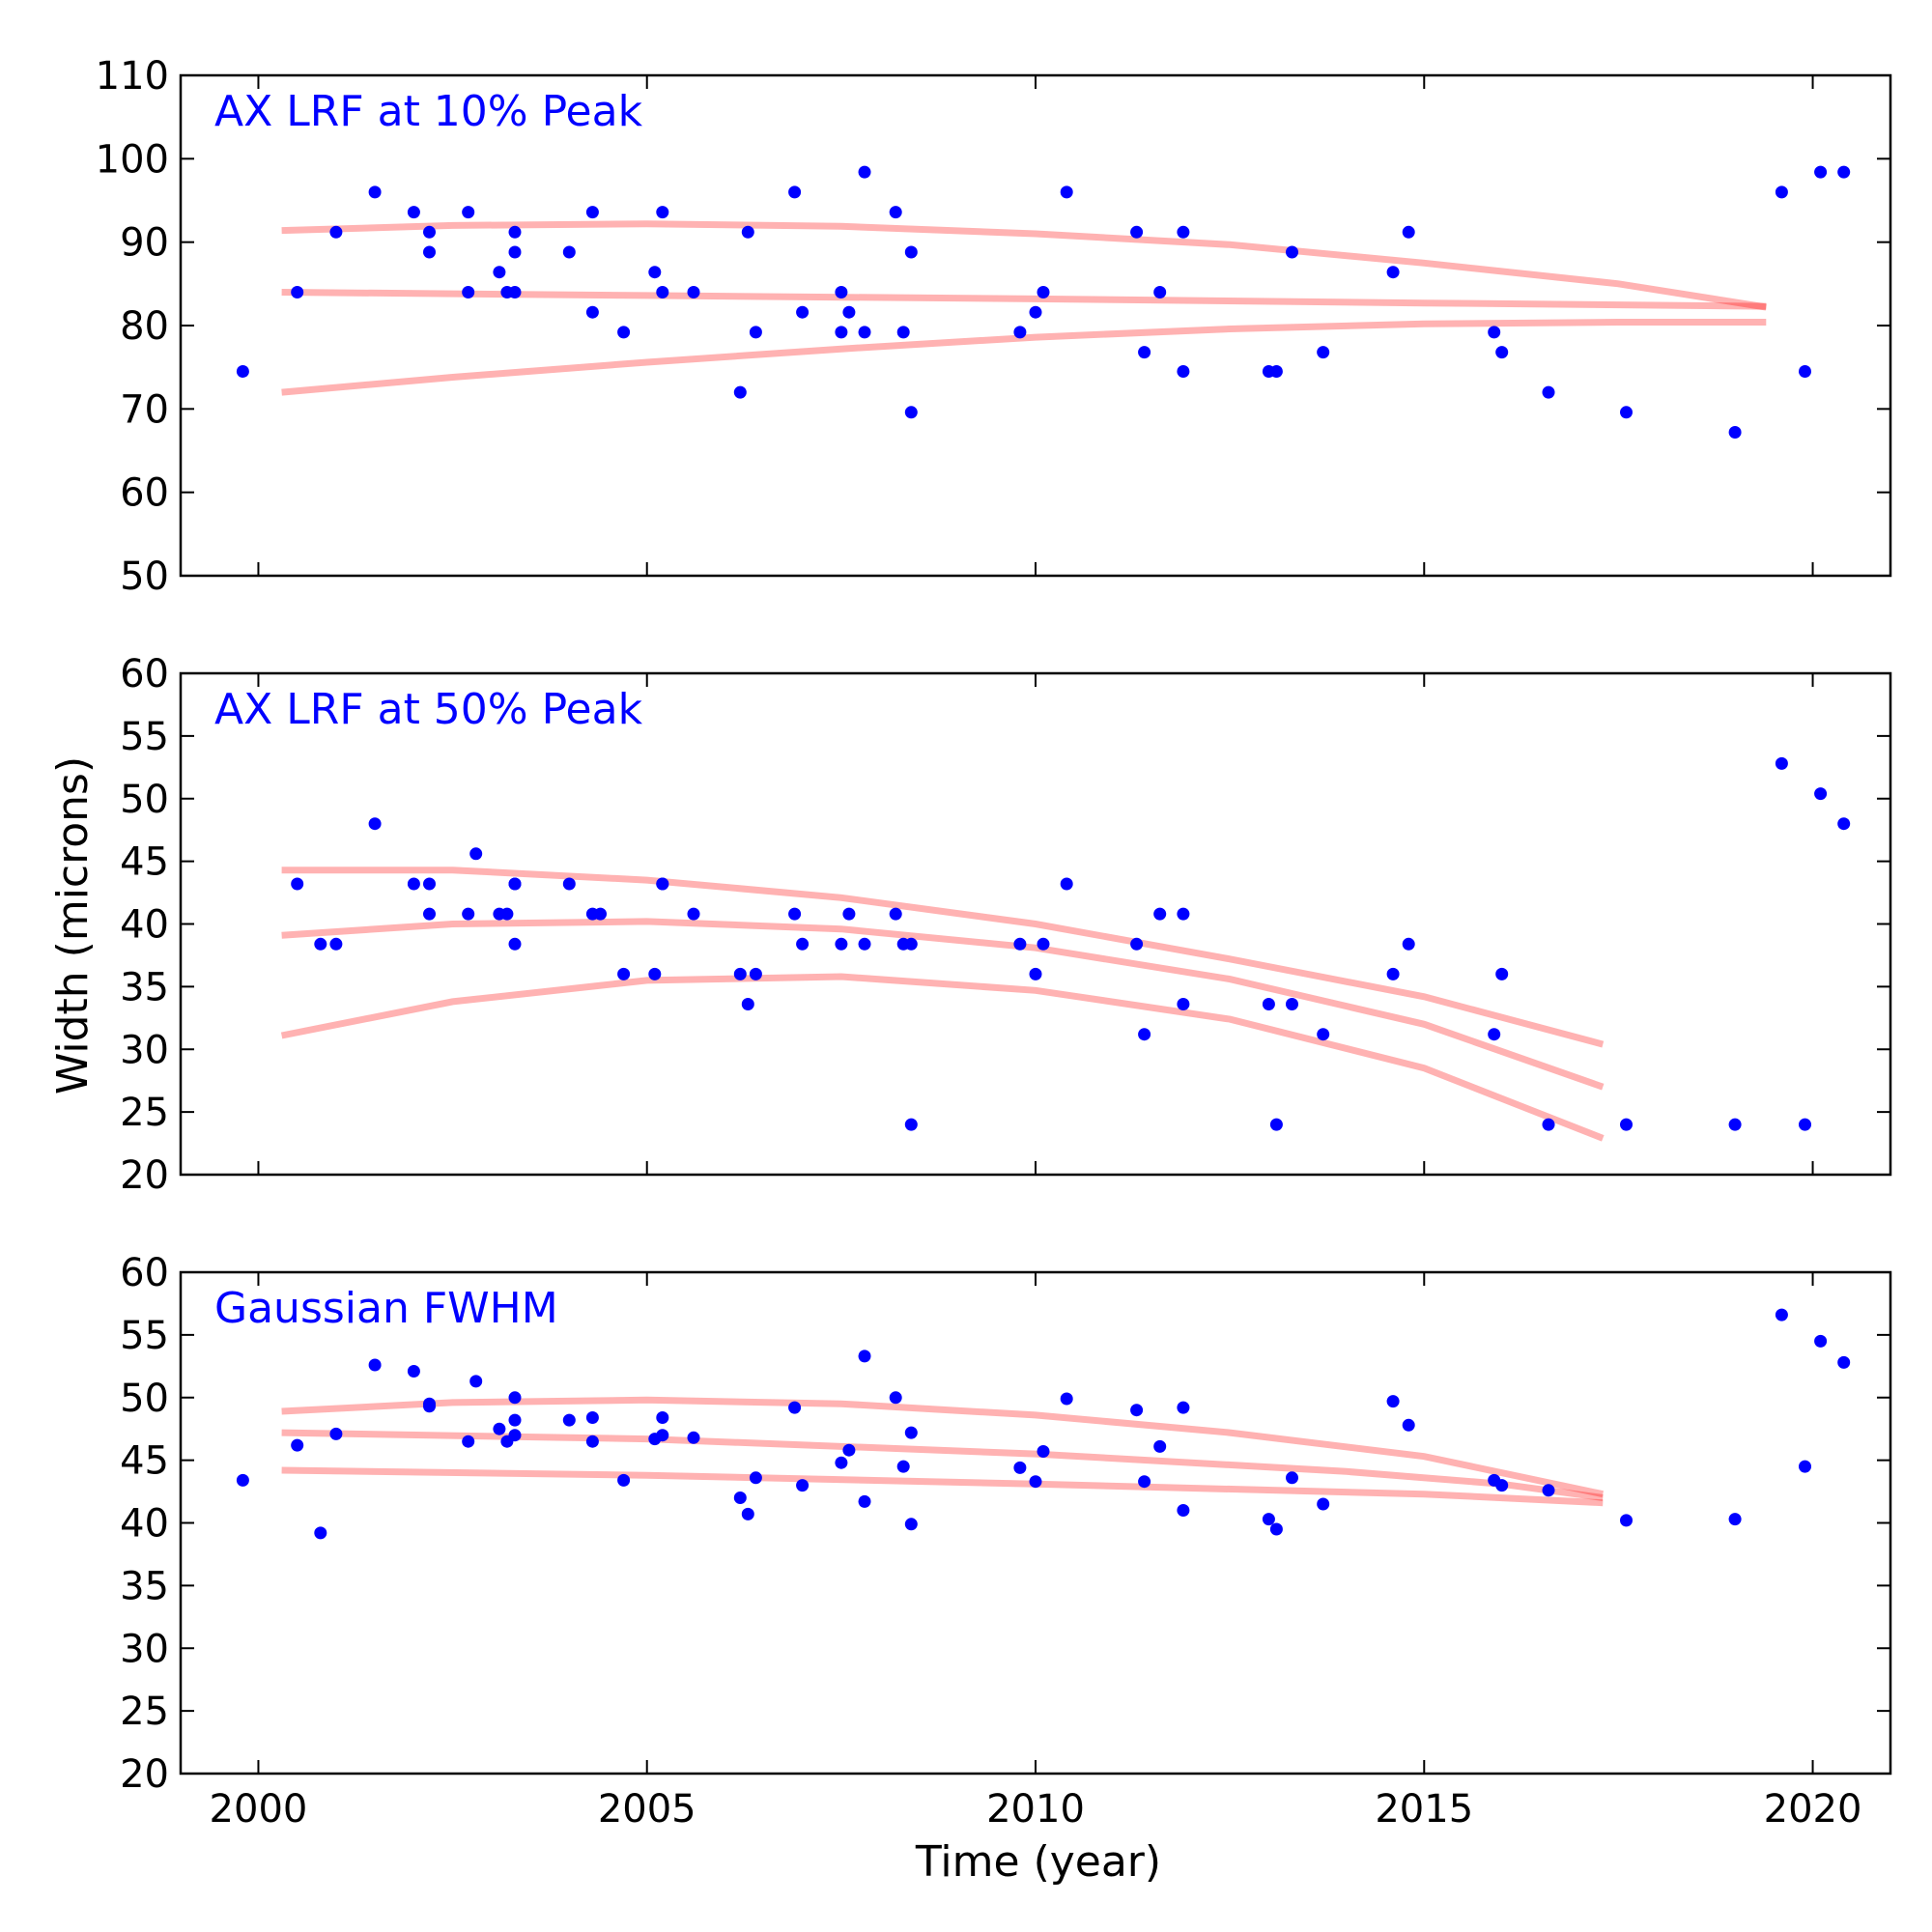 Image resolution: width=1932 pixels, height=1932 pixels. Describe the element at coordinates (144, 243) in the screenshot. I see `y-tick-label: 90` at that location.